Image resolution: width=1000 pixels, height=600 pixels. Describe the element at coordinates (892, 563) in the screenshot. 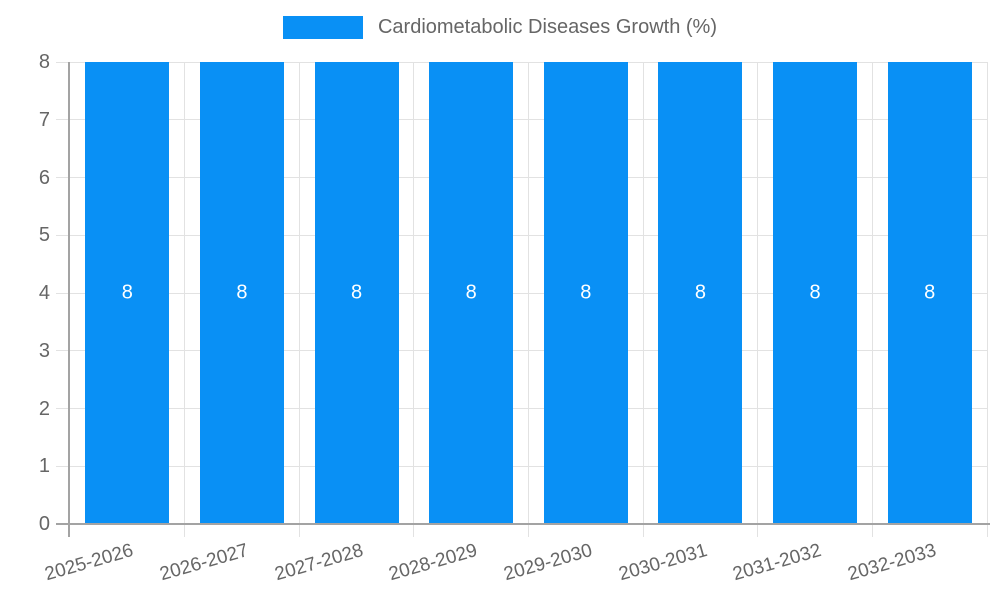

I see `x-tick-label: 2032-2033` at that location.